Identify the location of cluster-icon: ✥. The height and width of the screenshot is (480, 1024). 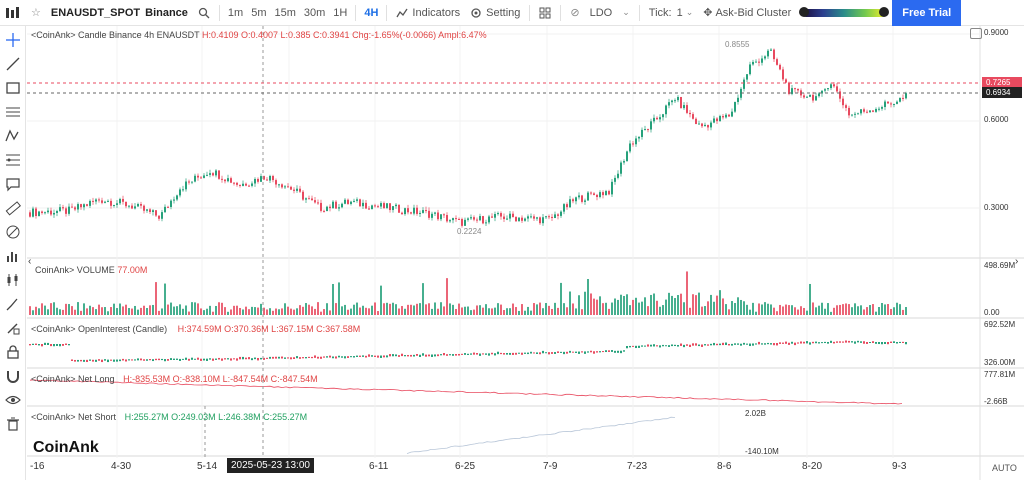
(708, 13).